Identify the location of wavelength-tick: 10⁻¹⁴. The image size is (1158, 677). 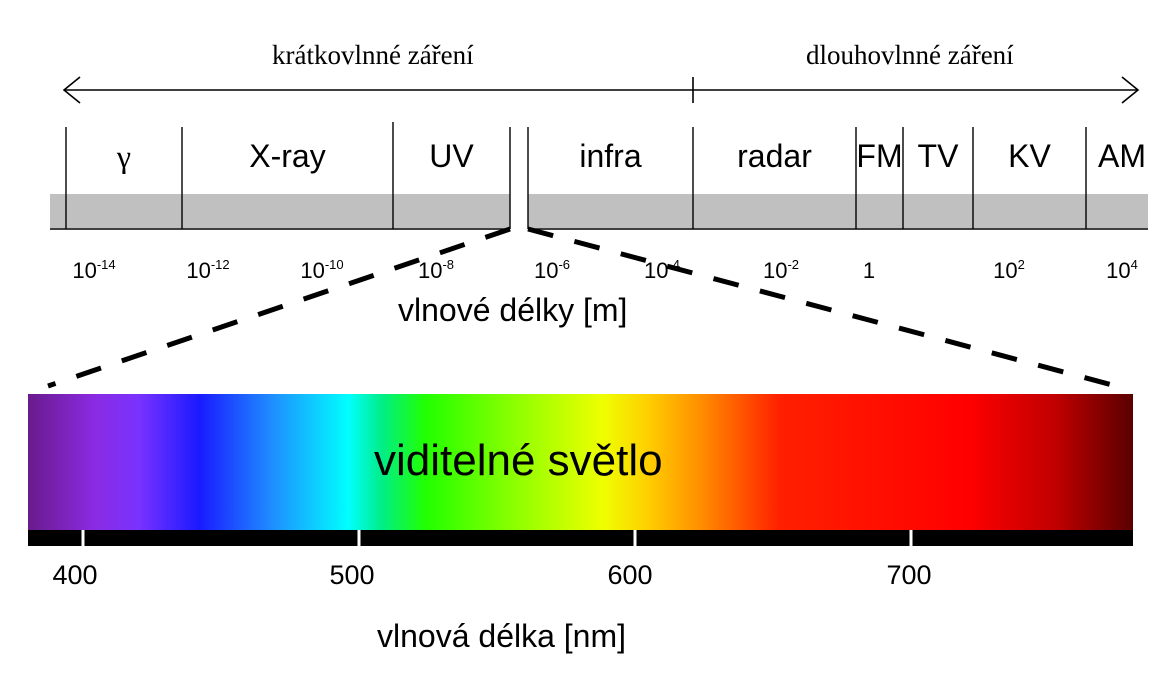
(94, 270).